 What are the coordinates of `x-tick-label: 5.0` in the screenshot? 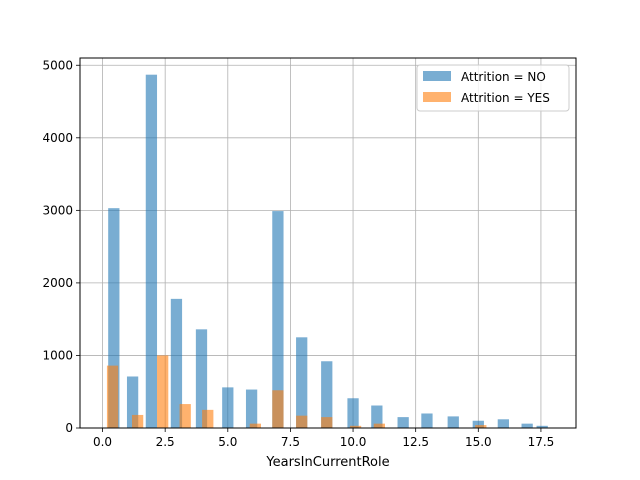 It's located at (227, 442).